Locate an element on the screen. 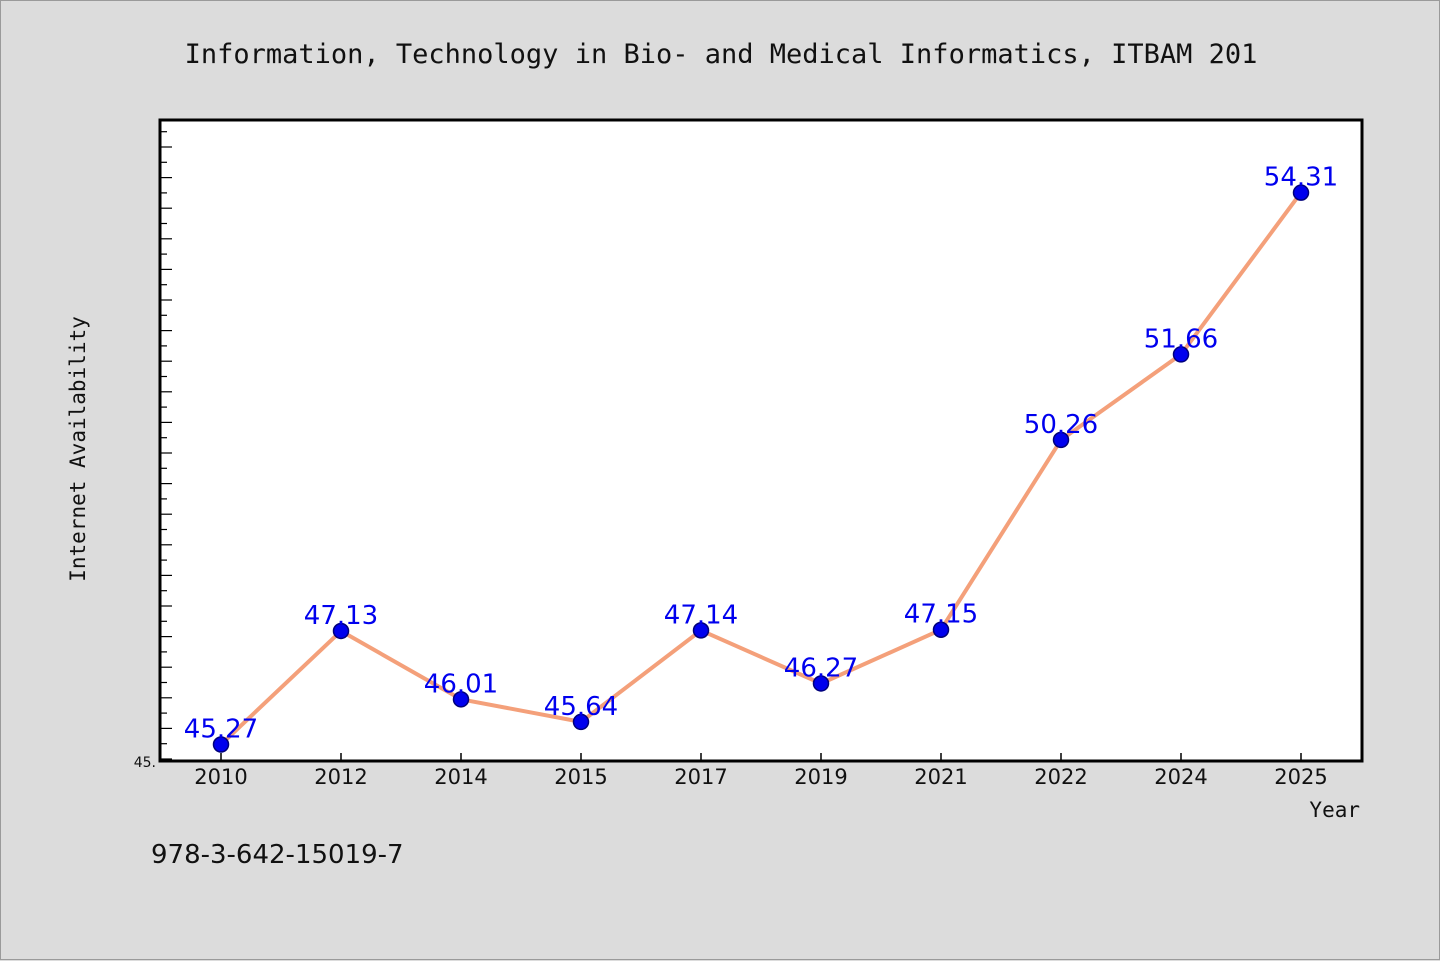 This screenshot has height=961, width=1440. x-tick-label: 2014 is located at coordinates (460, 777).